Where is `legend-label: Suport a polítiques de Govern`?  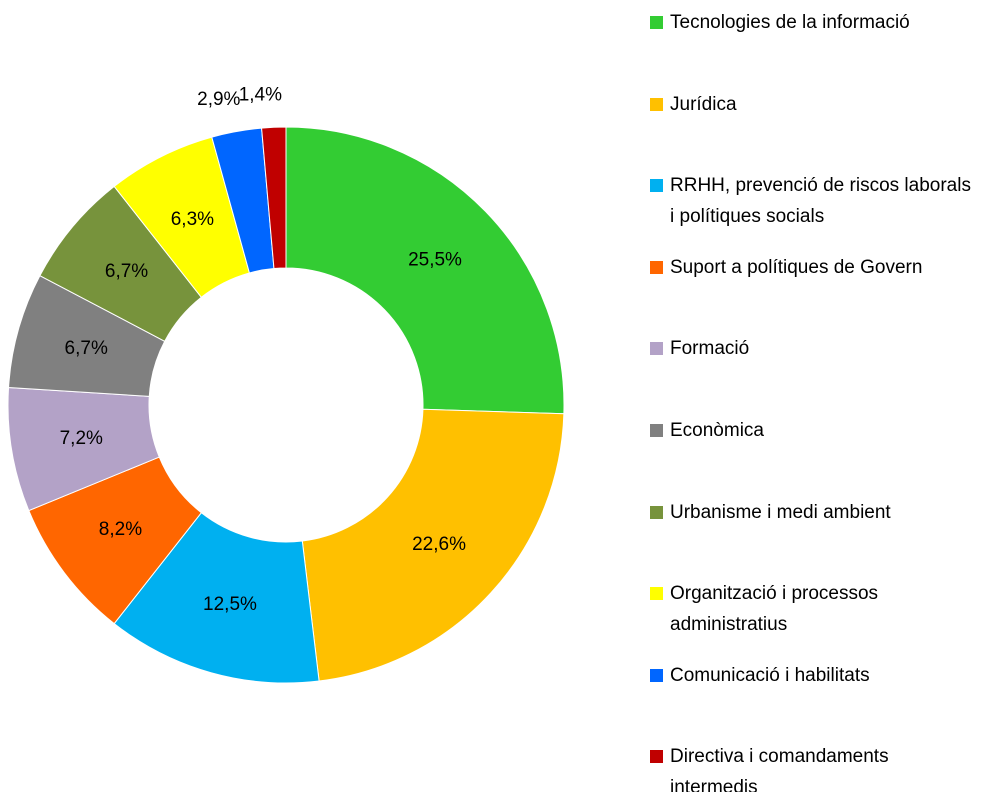 legend-label: Suport a polítiques de Govern is located at coordinates (796, 267).